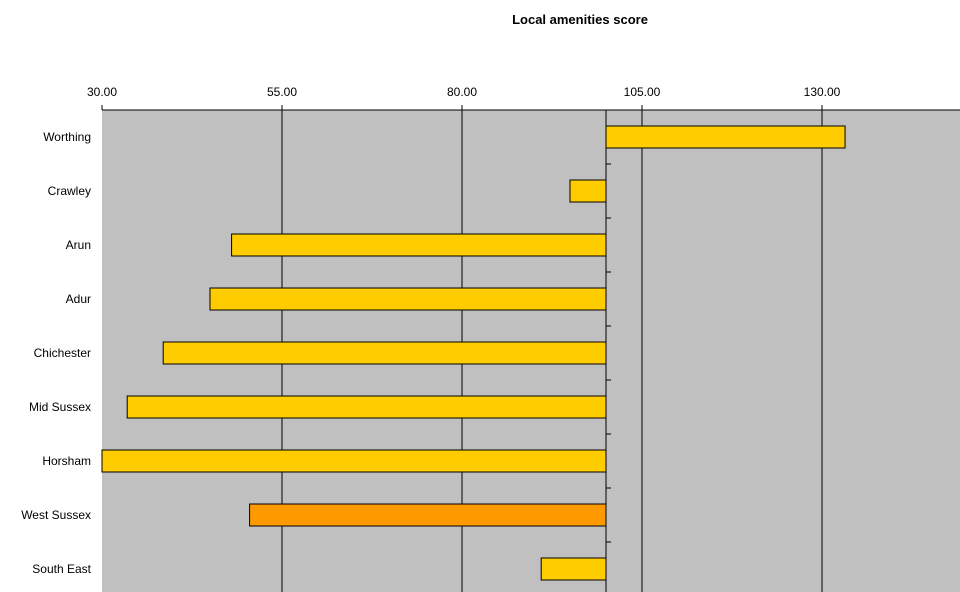  What do you see at coordinates (69, 191) in the screenshot?
I see `category-label: Crawley` at bounding box center [69, 191].